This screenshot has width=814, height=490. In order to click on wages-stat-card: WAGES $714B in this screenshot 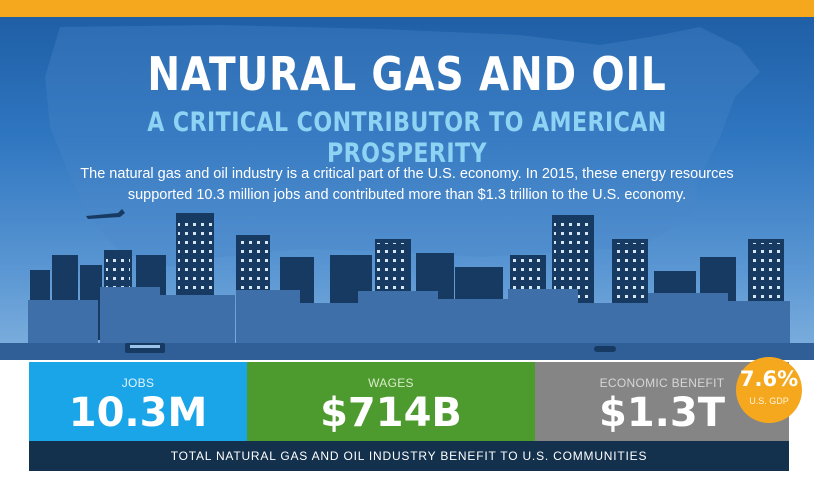, I will do `click(391, 401)`.